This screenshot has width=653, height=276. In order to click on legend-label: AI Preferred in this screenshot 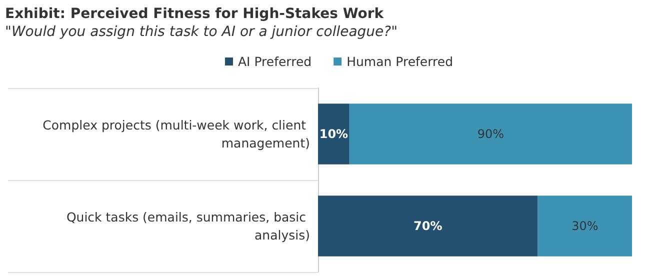, I will do `click(275, 61)`.